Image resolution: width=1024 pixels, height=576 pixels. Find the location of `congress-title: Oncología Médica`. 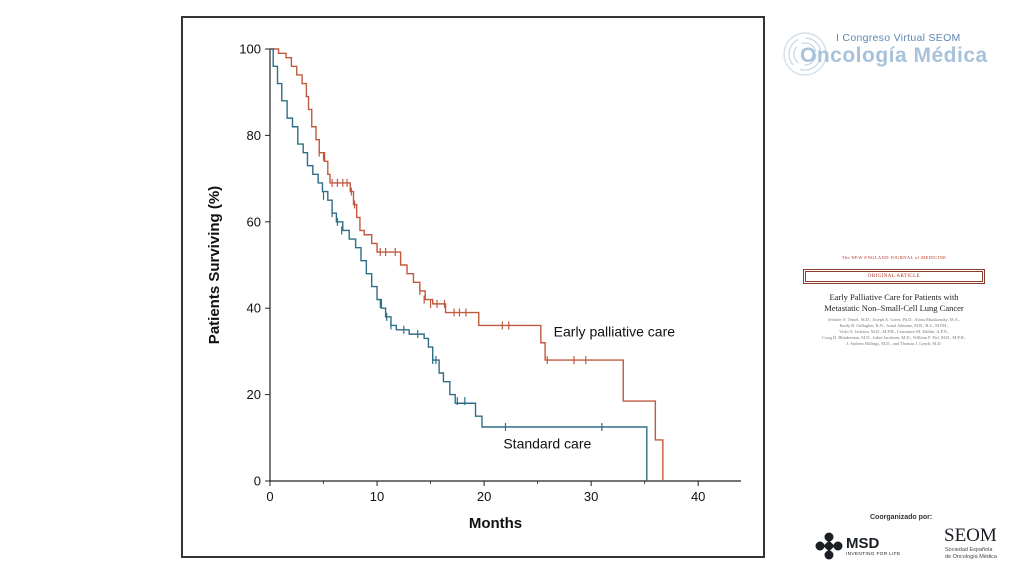

congress-title: Oncología Médica is located at coordinates (894, 55).